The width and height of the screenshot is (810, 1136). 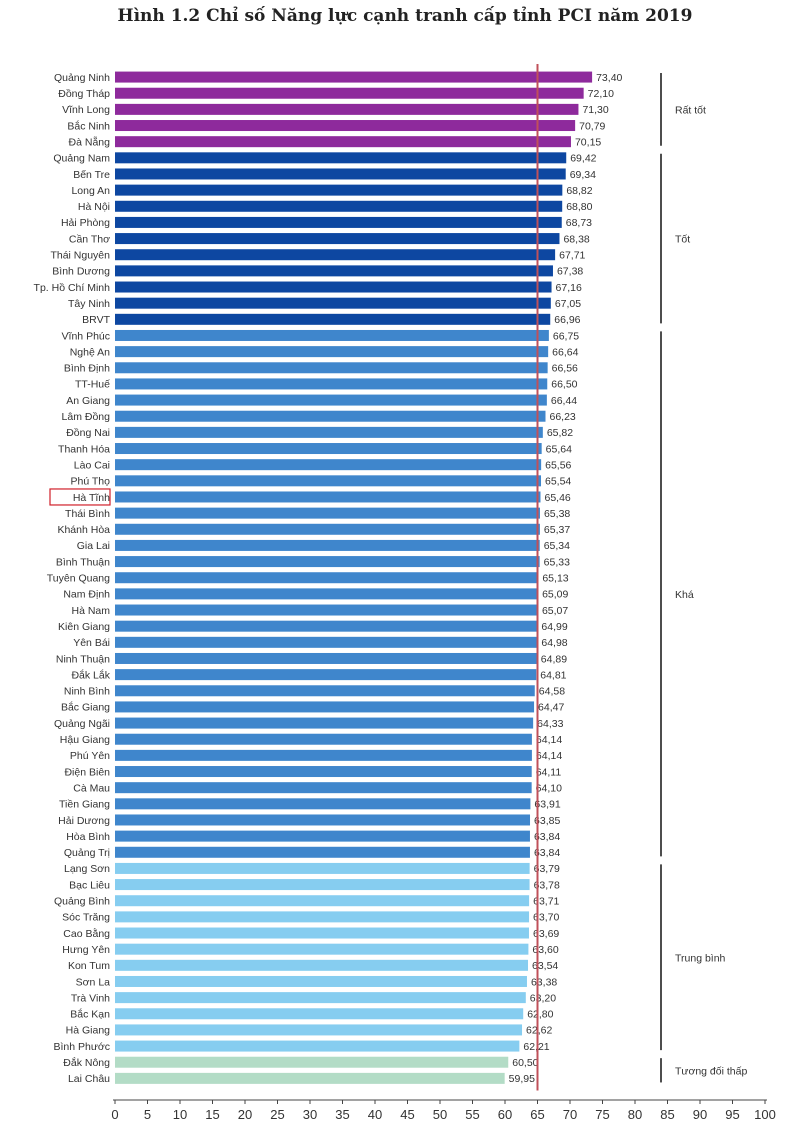 What do you see at coordinates (180, 1114) in the screenshot?
I see `x-tick-label: 10` at bounding box center [180, 1114].